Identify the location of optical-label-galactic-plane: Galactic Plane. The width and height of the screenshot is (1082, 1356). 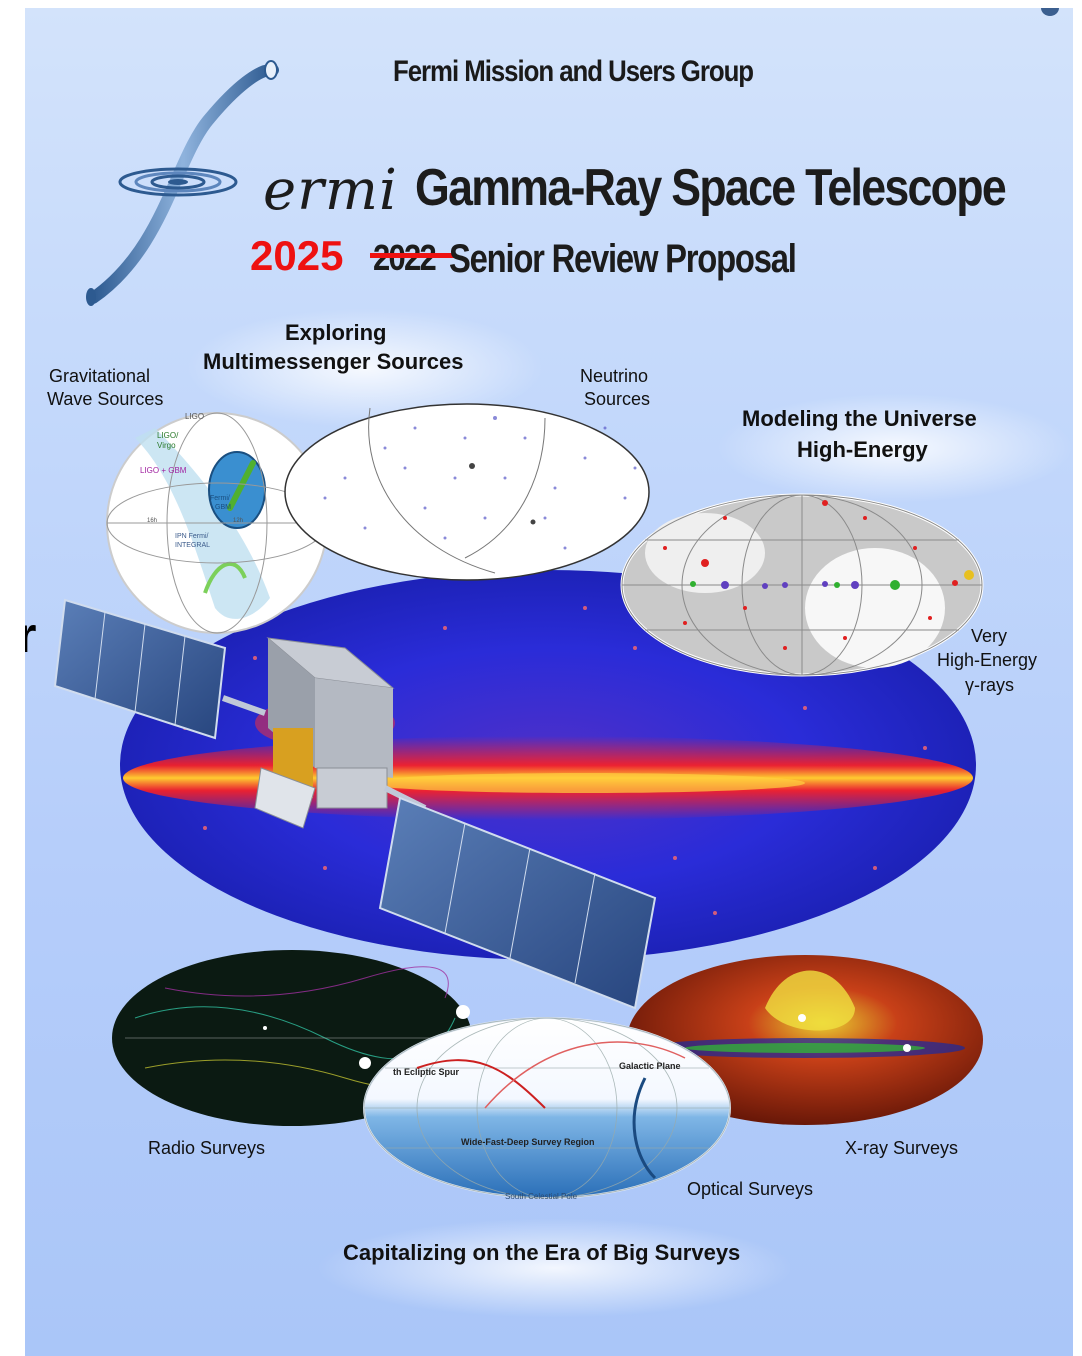
(650, 1066).